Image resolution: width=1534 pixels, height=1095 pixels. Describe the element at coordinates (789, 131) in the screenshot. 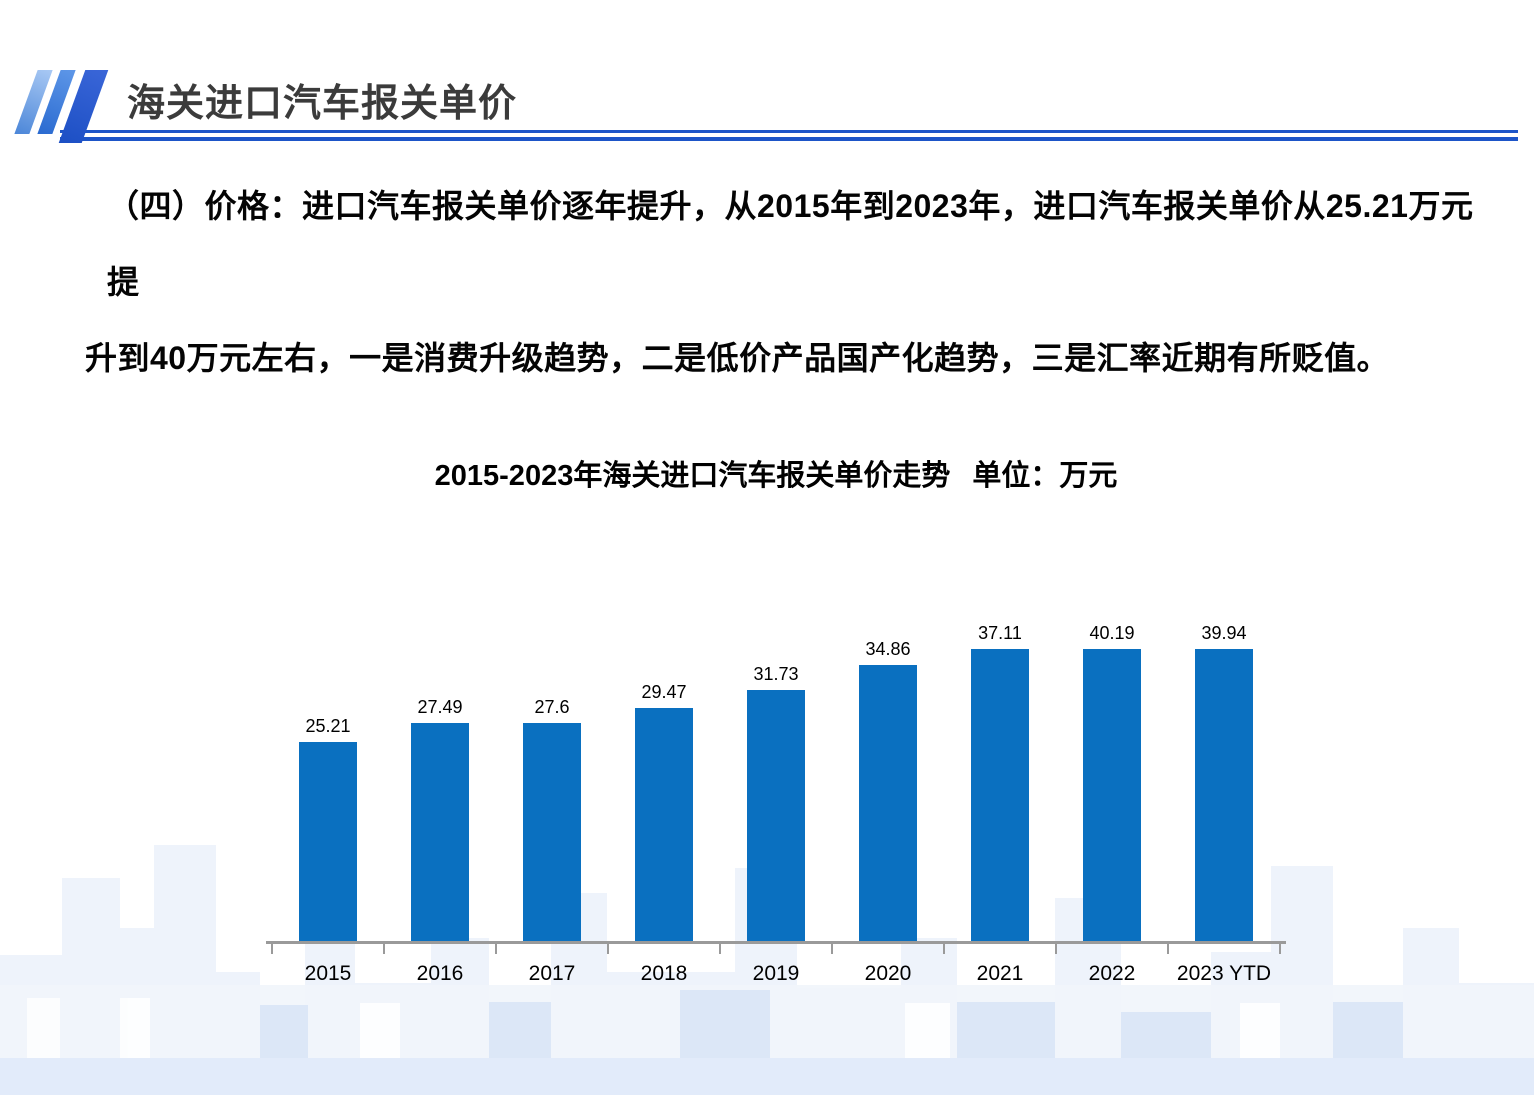

I see `header-divider-thin` at that location.